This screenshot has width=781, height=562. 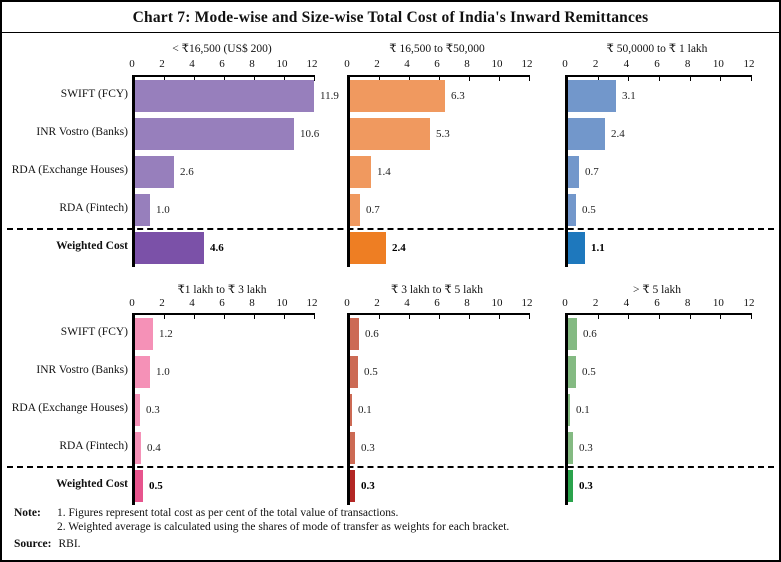 What do you see at coordinates (583, 410) in the screenshot?
I see `bar-value-label: 0.1` at bounding box center [583, 410].